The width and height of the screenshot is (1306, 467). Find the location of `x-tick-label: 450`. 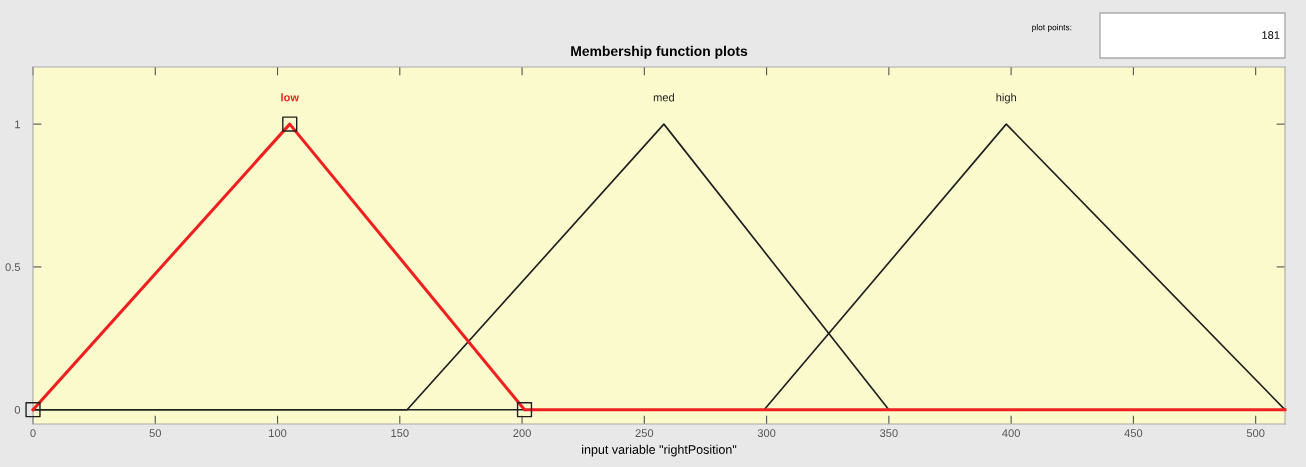

x-tick-label: 450 is located at coordinates (1133, 433).